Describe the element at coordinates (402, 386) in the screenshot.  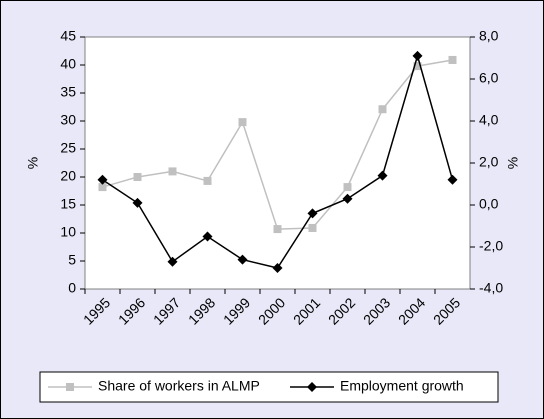
I see `legend-label: Employment growth` at that location.